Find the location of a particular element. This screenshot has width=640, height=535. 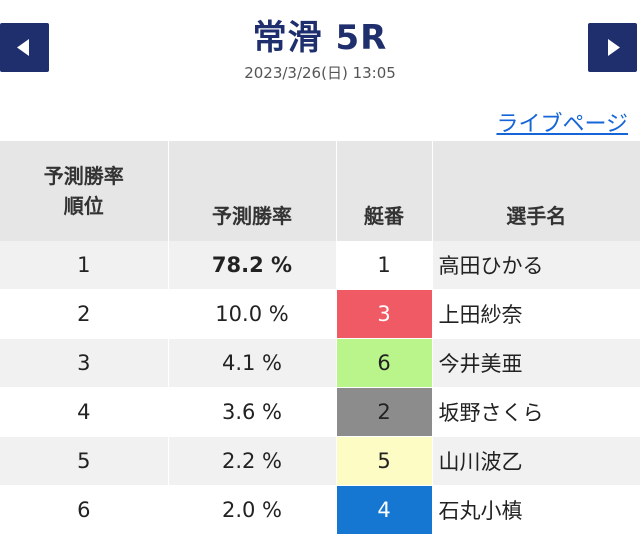

boat-number-cell: 2 is located at coordinates (384, 412).